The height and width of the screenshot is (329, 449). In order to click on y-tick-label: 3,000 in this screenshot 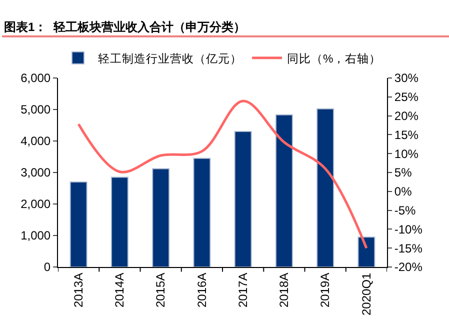, I will do `click(35, 173)`.